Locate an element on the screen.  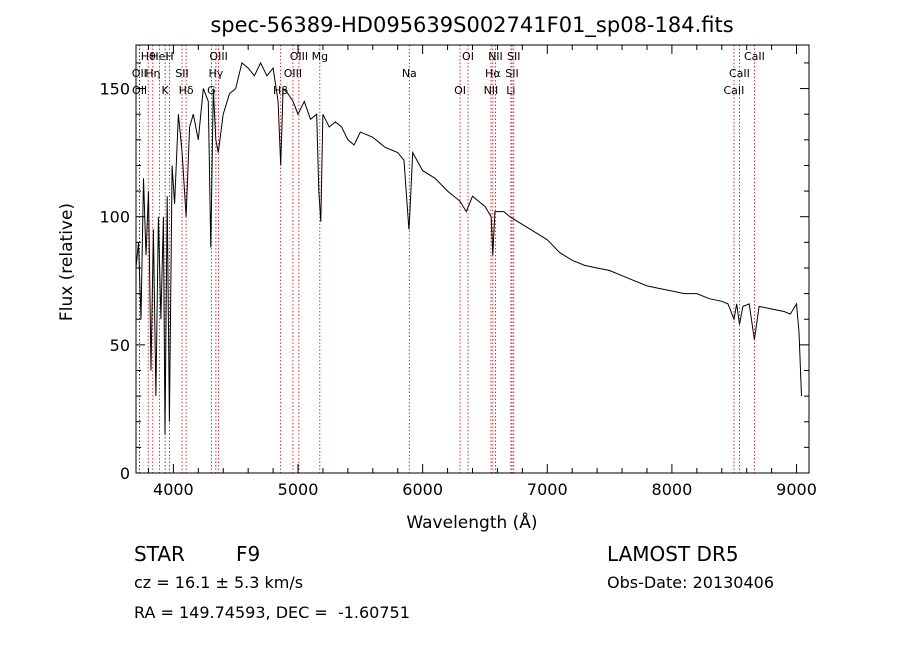
survey-name: LAMOST DR5 is located at coordinates (673, 554).